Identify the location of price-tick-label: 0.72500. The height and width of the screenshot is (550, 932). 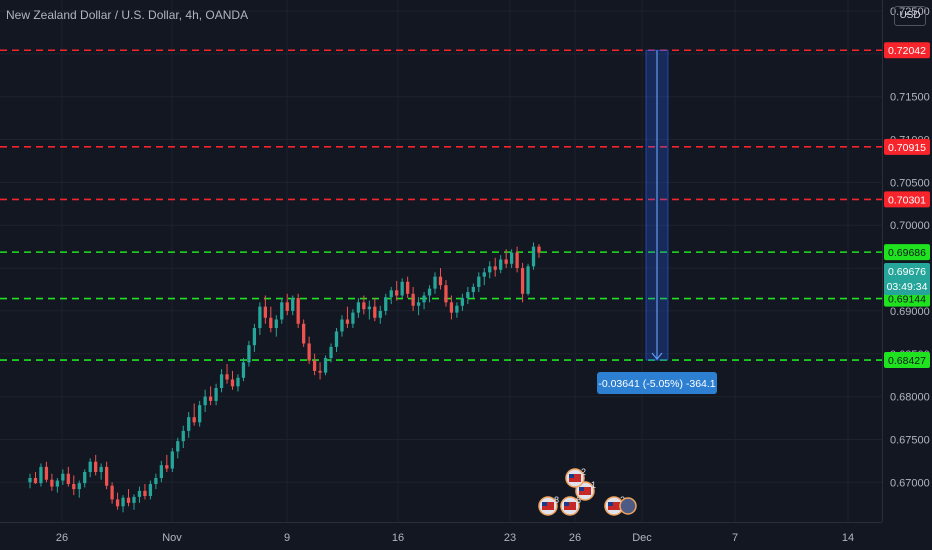
(910, 12).